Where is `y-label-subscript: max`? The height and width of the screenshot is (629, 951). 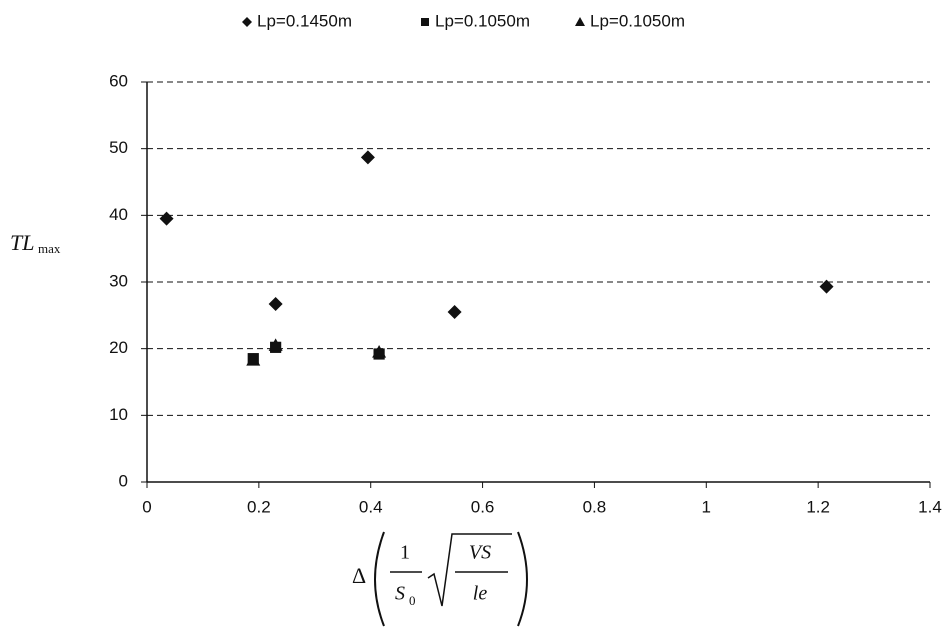
y-label-subscript: max is located at coordinates (49, 248).